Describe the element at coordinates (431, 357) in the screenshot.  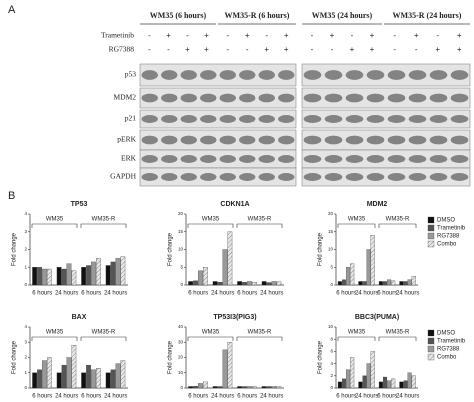
I see `legend-swatch` at that location.